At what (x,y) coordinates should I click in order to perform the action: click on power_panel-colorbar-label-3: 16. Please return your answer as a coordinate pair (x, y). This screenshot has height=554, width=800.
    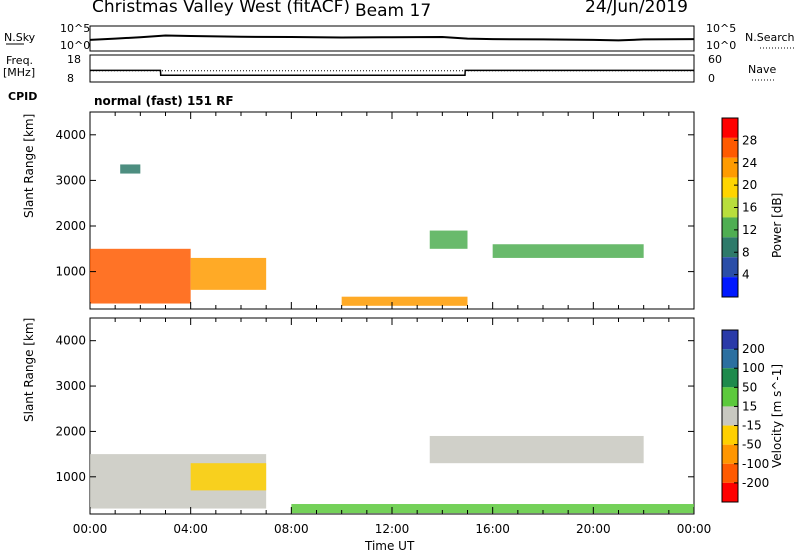
    Looking at the image, I should click on (749, 208).